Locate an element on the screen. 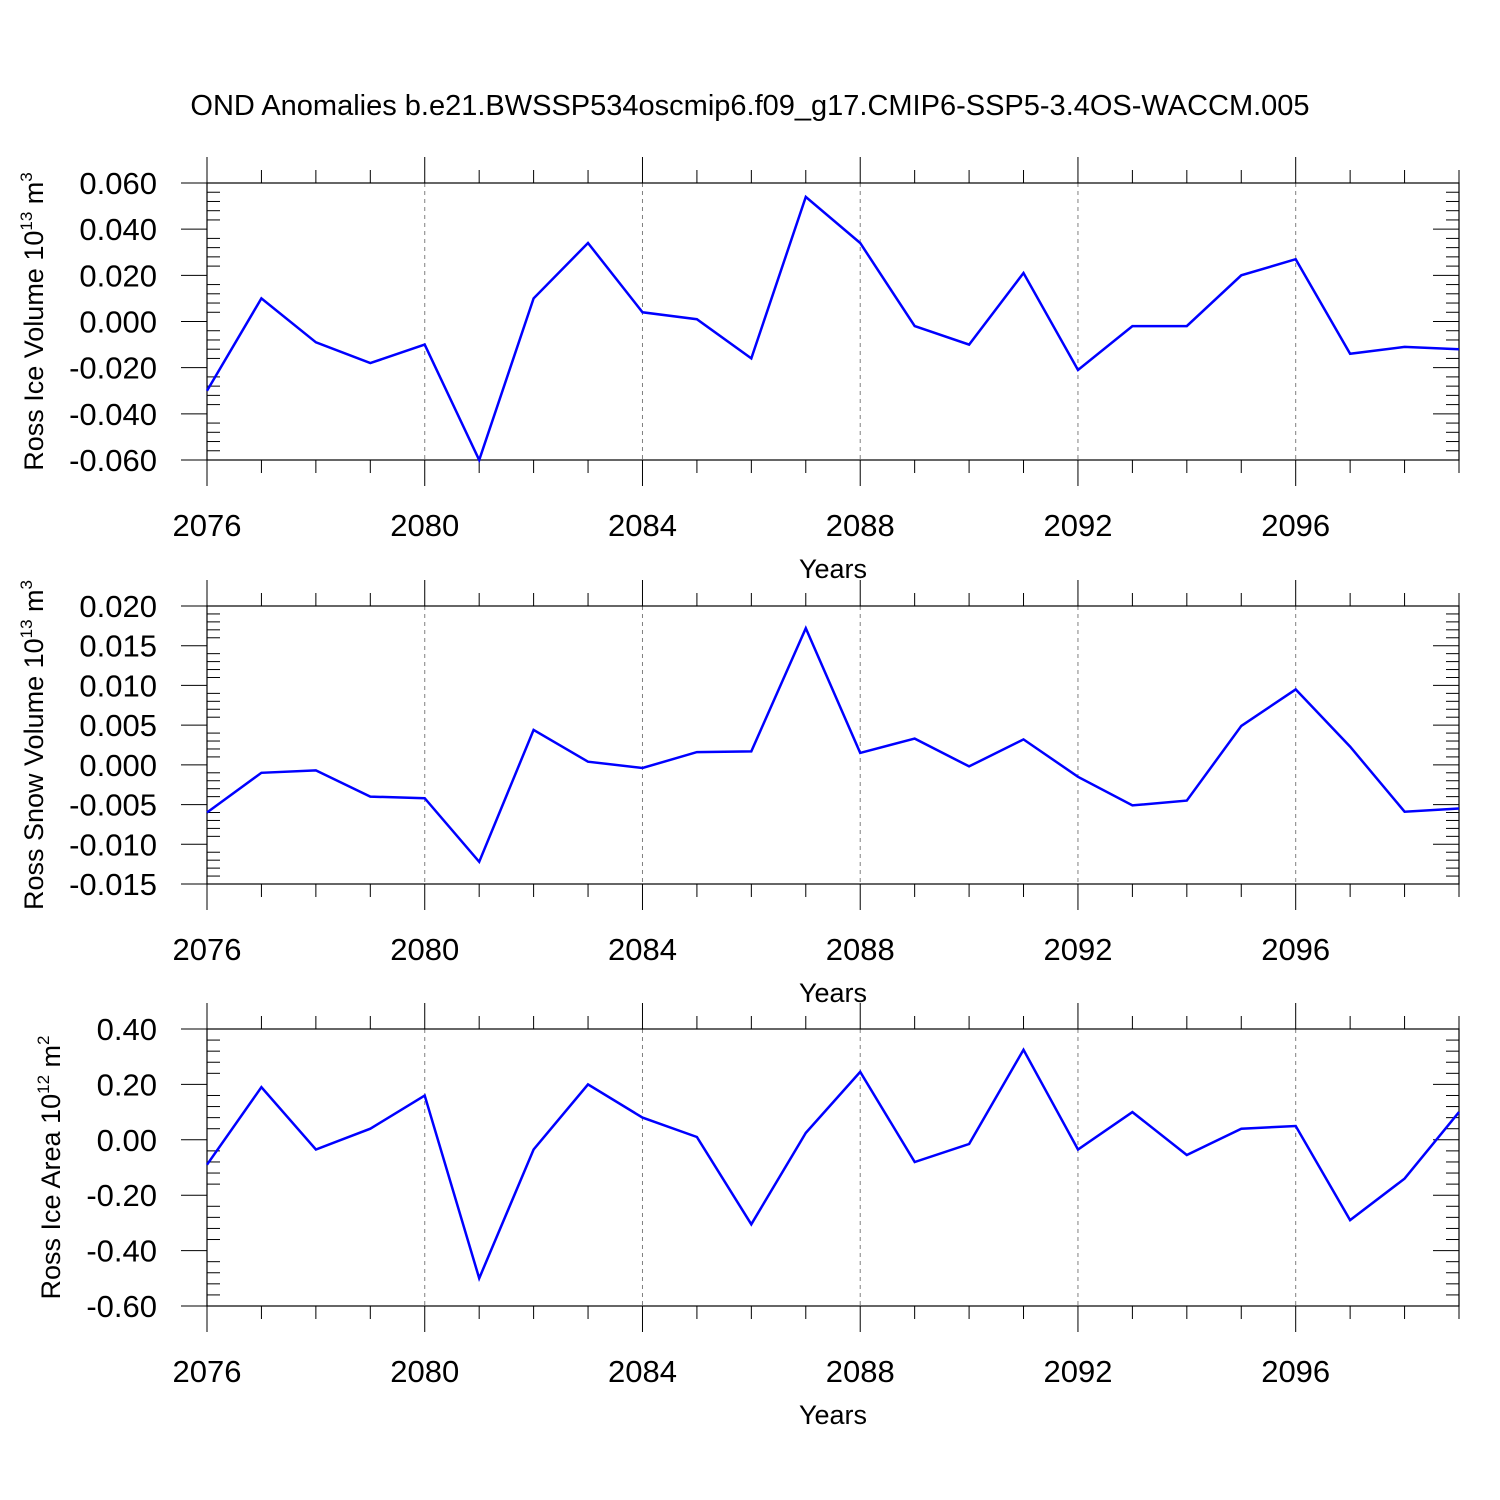  y-tick-label: -0.60 is located at coordinates (121, 1306).